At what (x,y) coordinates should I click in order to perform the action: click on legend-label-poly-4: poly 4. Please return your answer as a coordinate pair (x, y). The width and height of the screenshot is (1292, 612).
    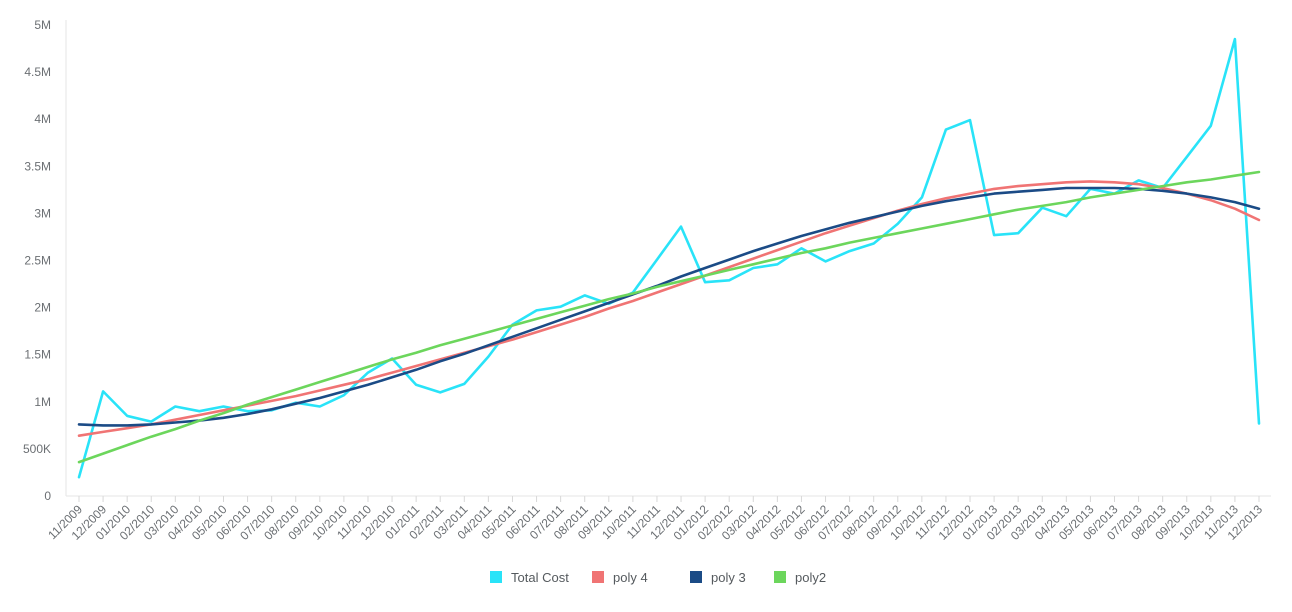
    Looking at the image, I should click on (630, 577).